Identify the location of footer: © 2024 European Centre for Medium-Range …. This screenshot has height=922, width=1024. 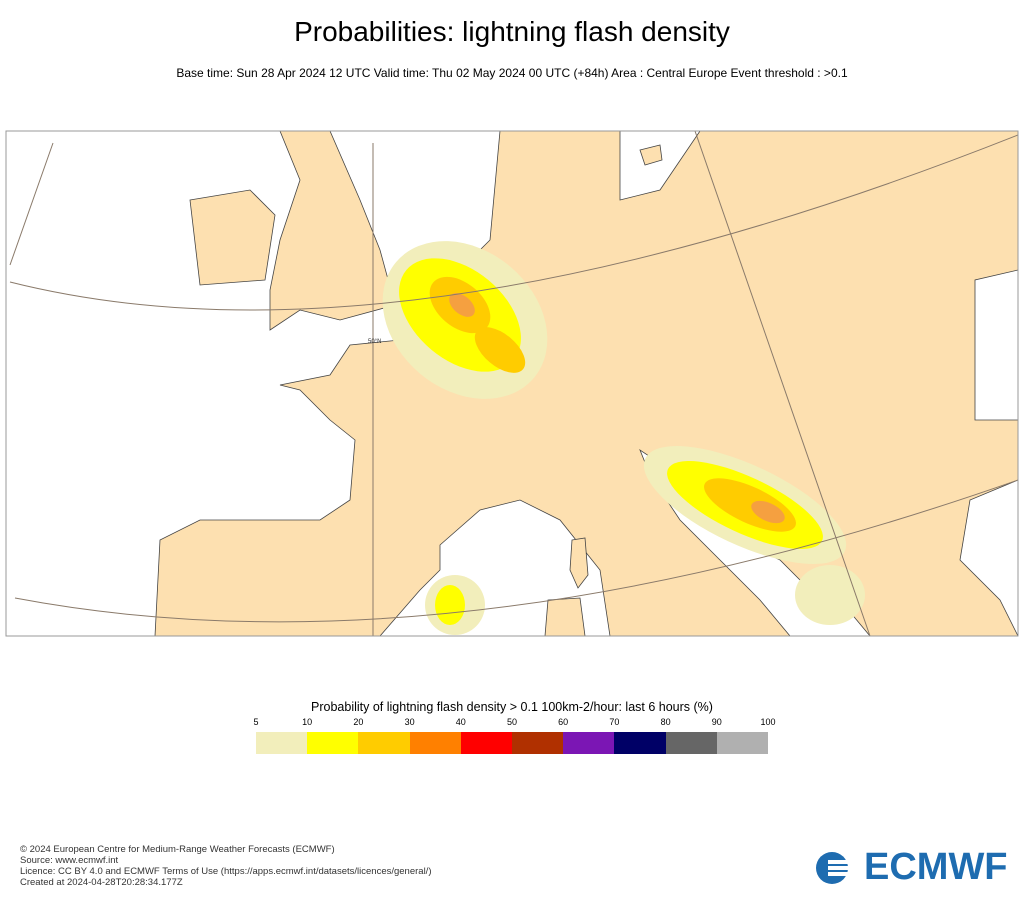
(226, 866).